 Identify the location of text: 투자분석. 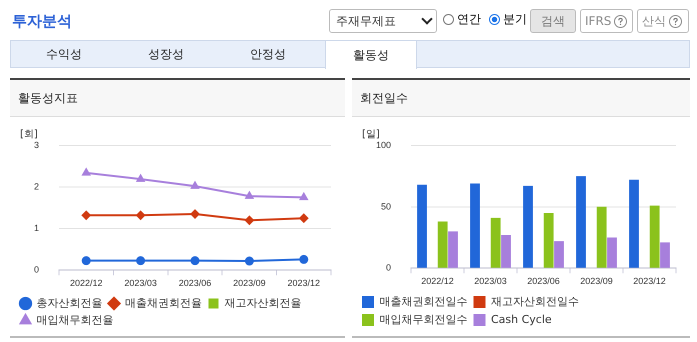
(42, 21).